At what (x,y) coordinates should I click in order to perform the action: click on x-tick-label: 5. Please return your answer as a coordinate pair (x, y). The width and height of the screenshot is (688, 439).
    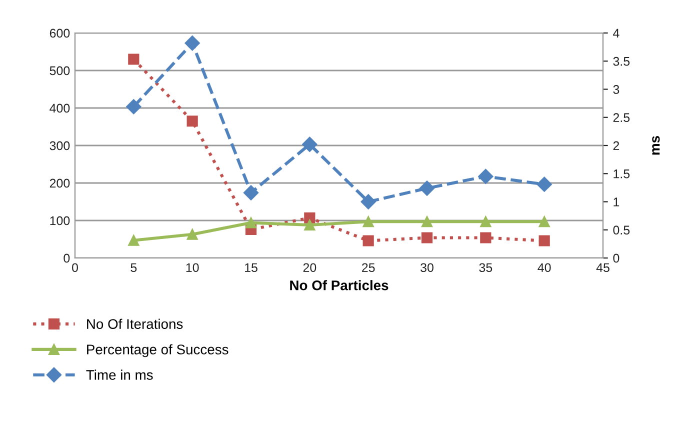
    Looking at the image, I should click on (133, 267).